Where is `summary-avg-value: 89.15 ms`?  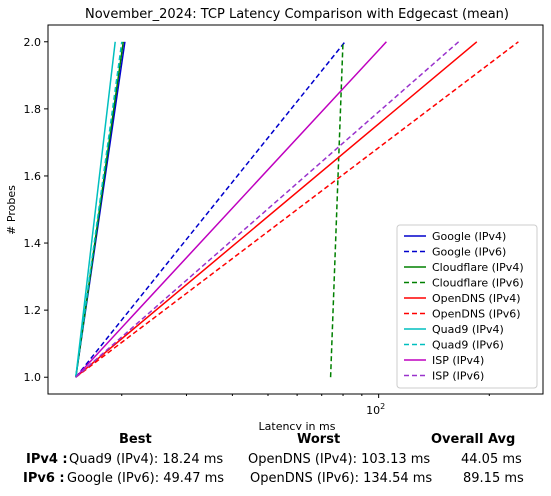
summary-avg-value: 89.15 ms is located at coordinates (493, 478).